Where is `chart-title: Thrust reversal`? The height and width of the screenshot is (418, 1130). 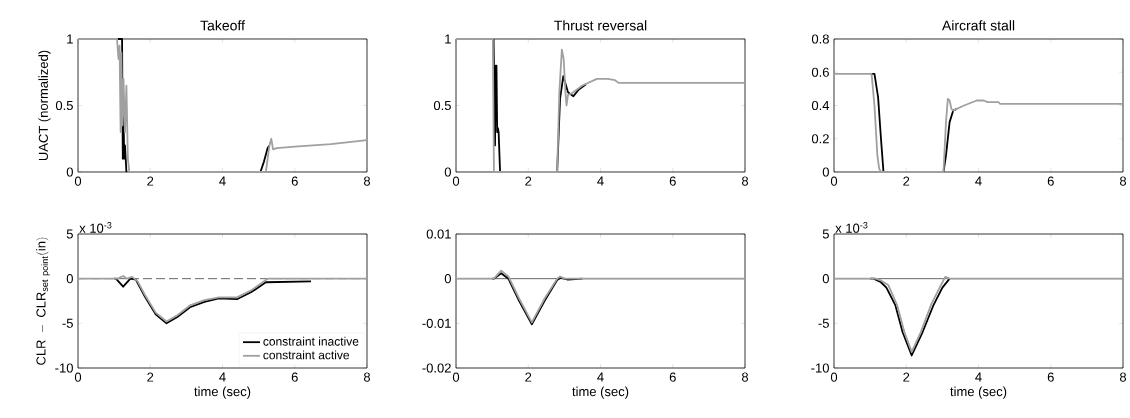 chart-title: Thrust reversal is located at coordinates (600, 25).